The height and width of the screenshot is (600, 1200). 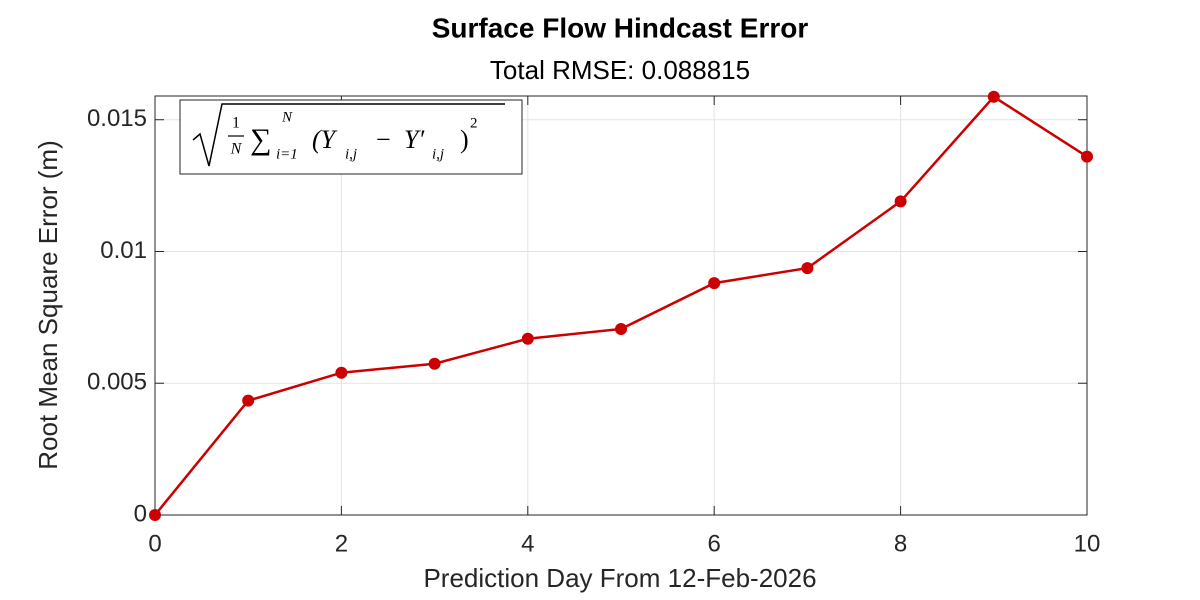 What do you see at coordinates (620, 27) in the screenshot?
I see `chart-title: Surface Flow Hindcast Error` at bounding box center [620, 27].